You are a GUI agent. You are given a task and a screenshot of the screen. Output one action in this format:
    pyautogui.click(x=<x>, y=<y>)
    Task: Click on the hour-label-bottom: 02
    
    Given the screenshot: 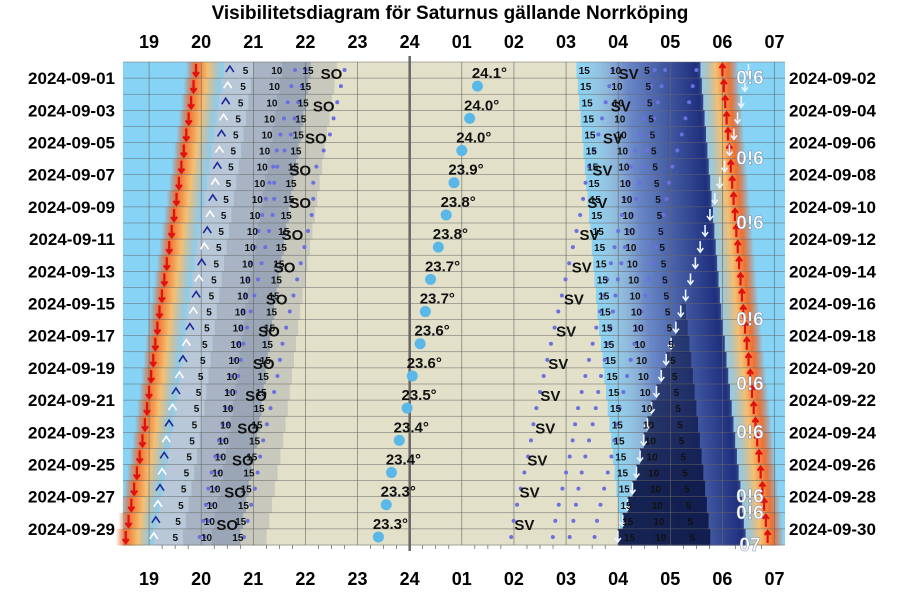 What is the action you would take?
    pyautogui.click(x=514, y=579)
    